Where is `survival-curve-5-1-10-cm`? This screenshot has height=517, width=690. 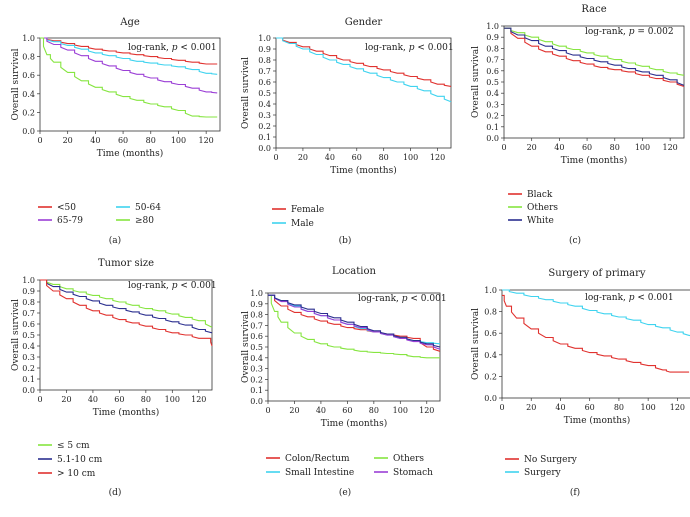
survival-curve-5-1-10-cm is located at coordinates (126, 306).